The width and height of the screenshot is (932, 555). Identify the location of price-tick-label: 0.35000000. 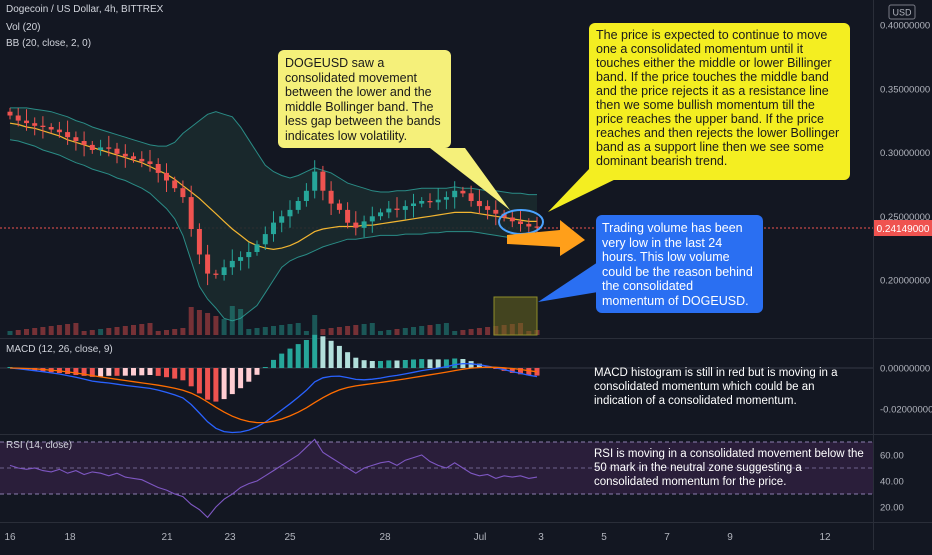
(905, 89).